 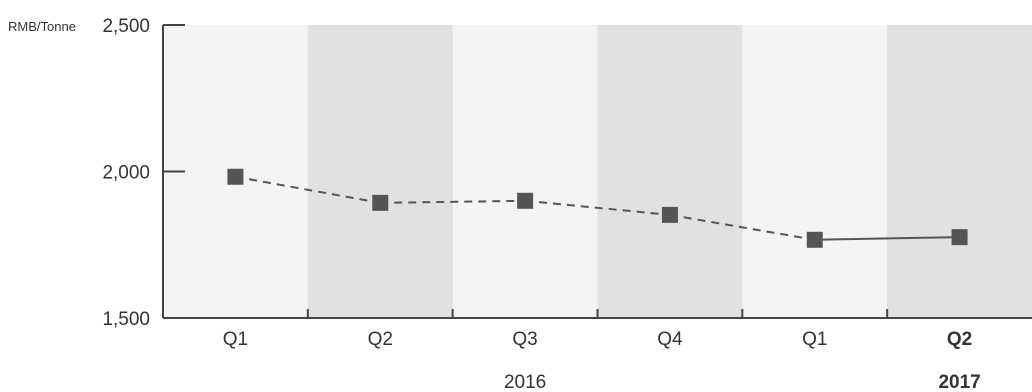 What do you see at coordinates (524, 339) in the screenshot?
I see `x-category-label: Q3` at bounding box center [524, 339].